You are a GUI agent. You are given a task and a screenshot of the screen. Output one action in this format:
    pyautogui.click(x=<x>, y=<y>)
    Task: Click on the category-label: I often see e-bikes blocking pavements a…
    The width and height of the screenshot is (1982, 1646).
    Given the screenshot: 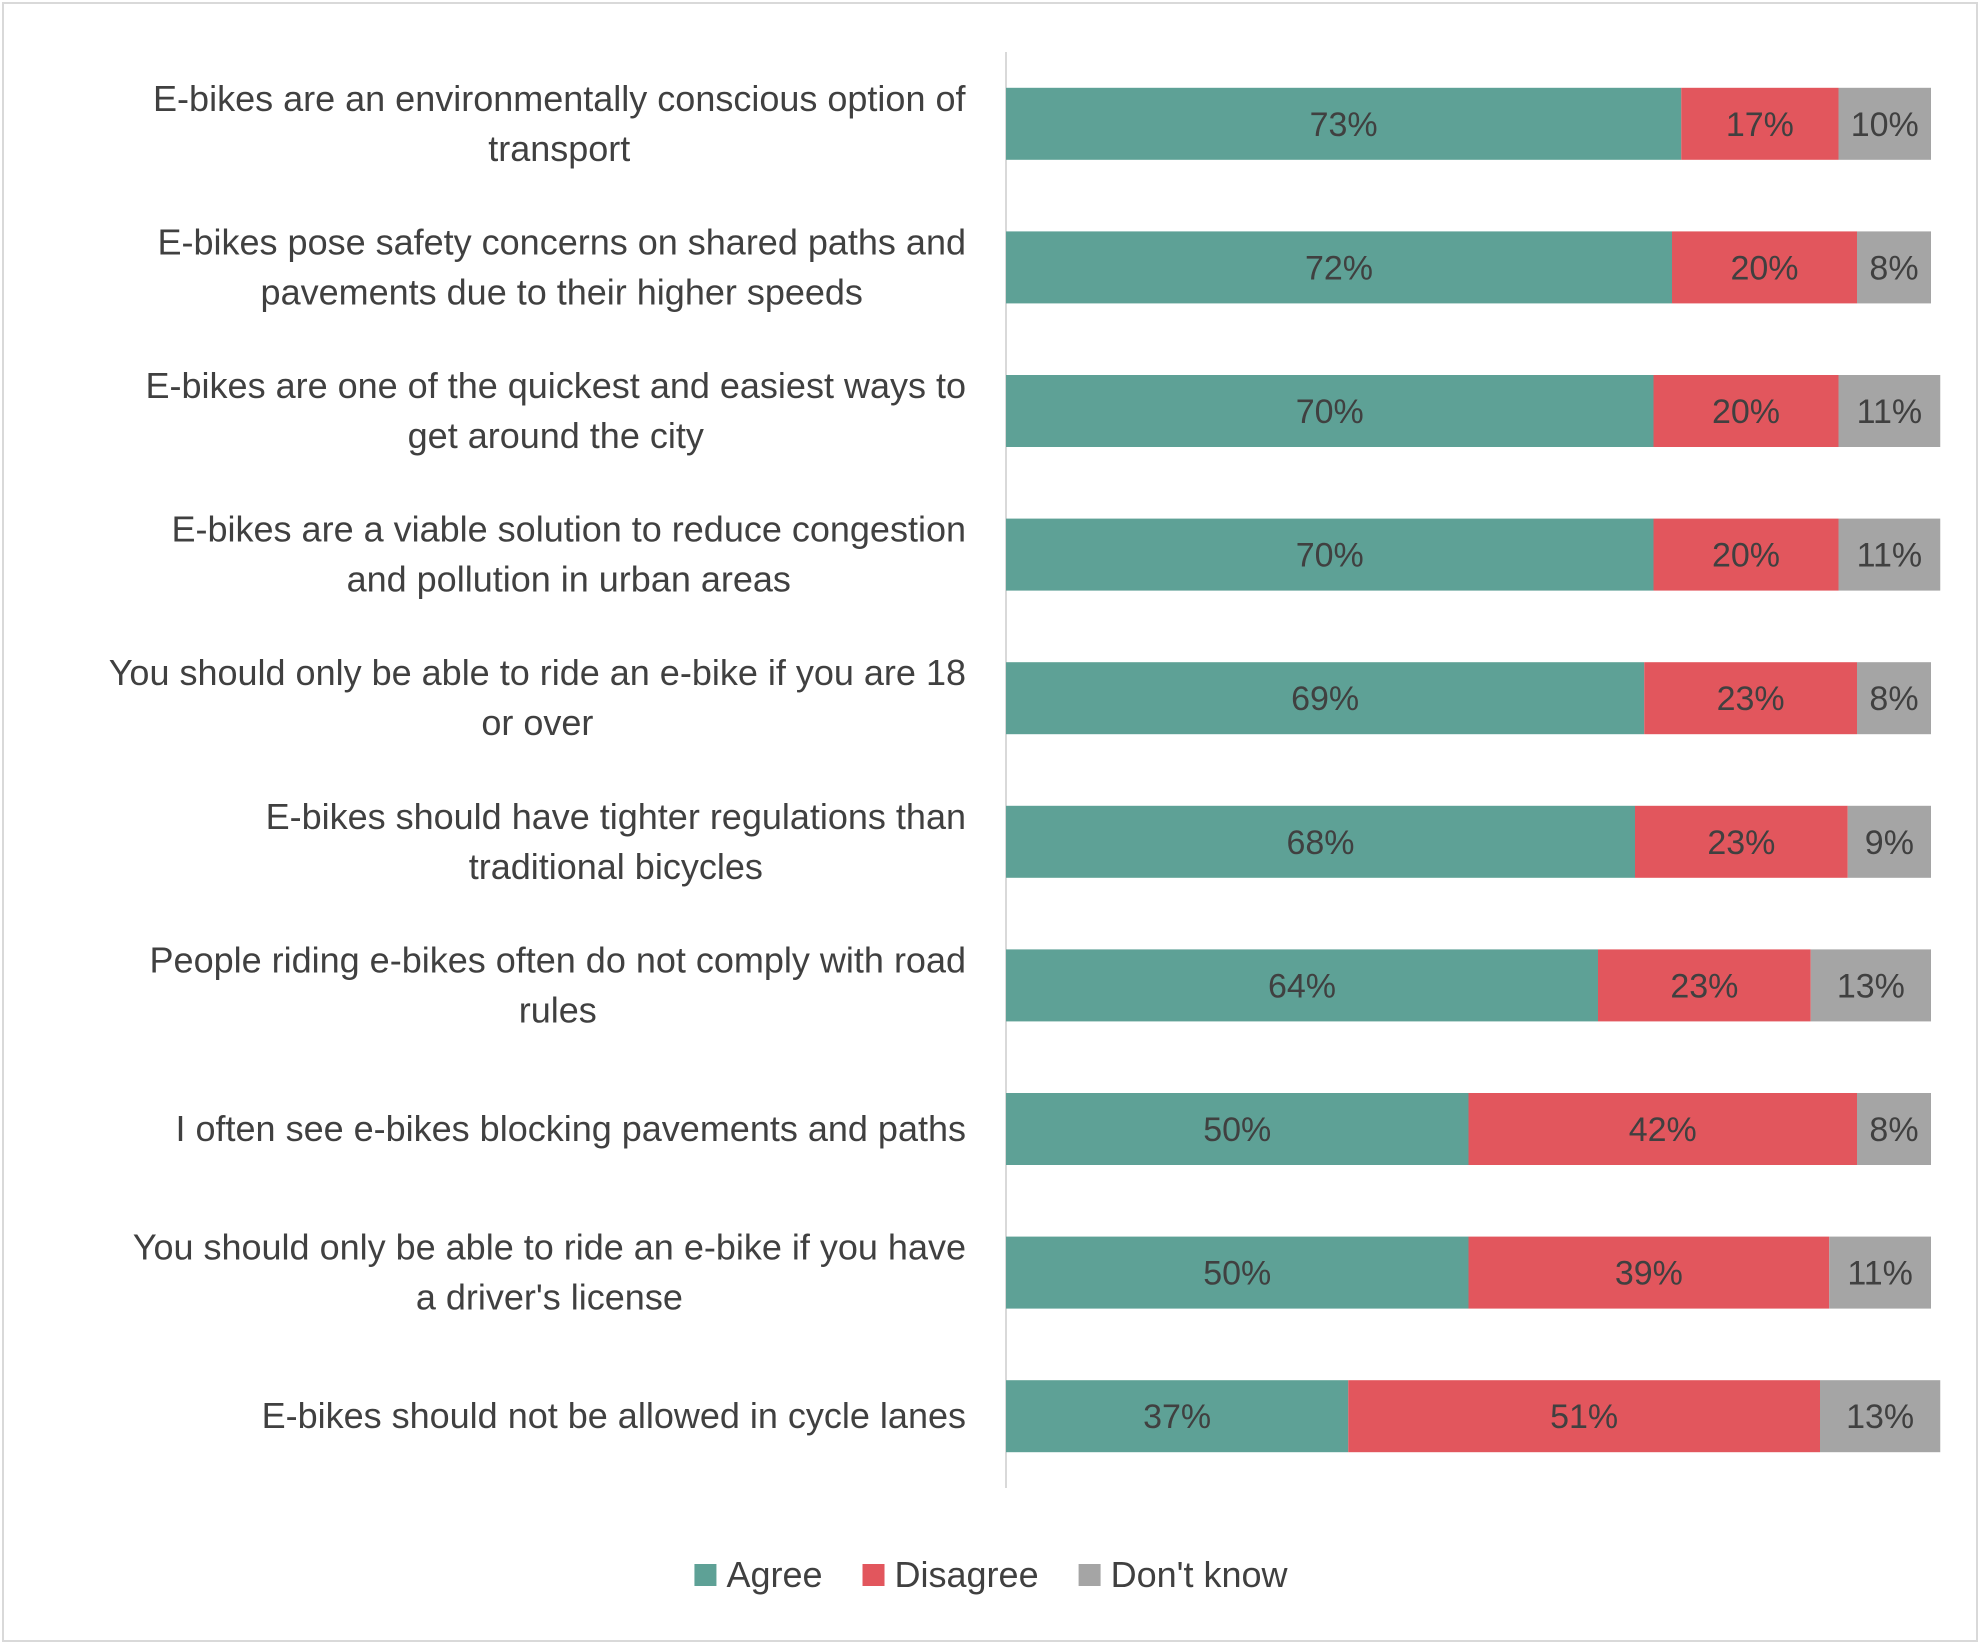 What is the action you would take?
    pyautogui.click(x=571, y=1128)
    